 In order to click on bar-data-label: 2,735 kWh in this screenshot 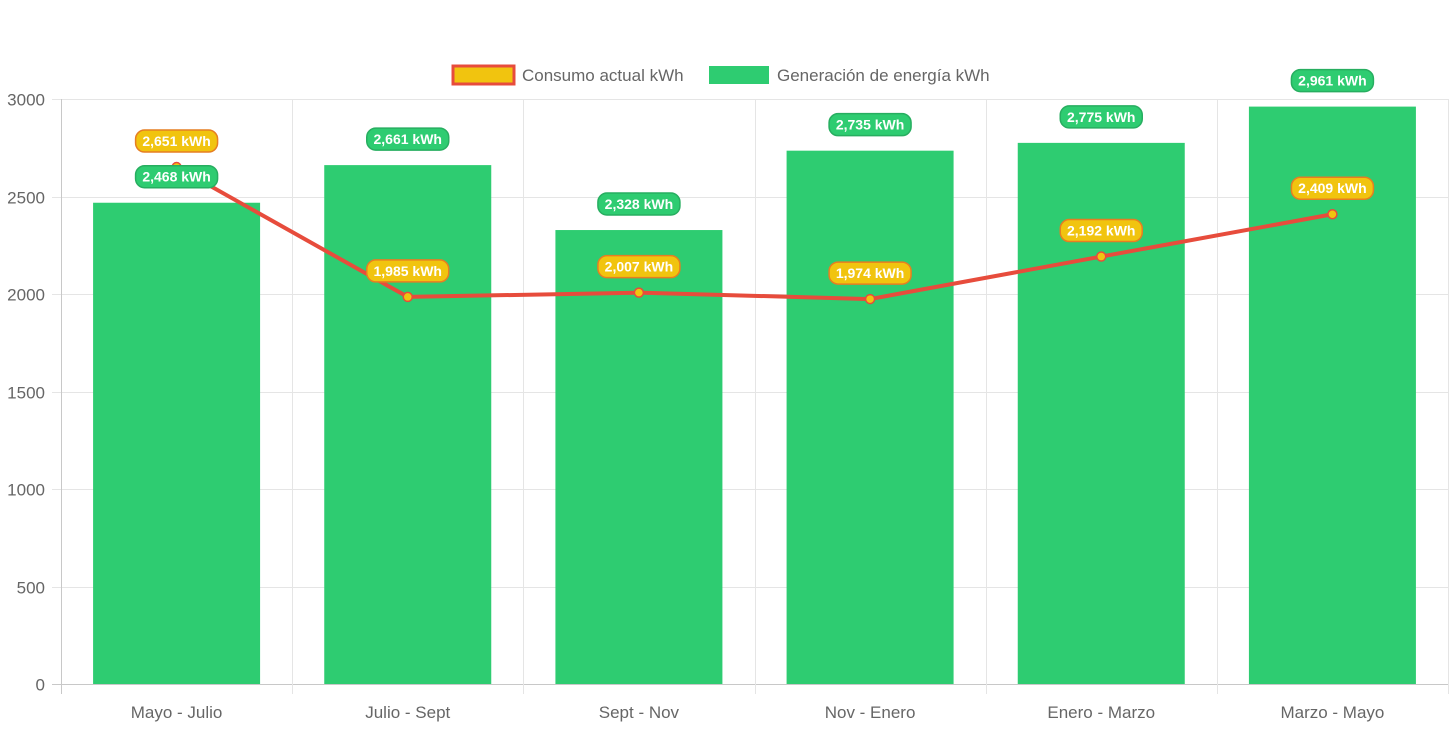, I will do `click(870, 124)`.